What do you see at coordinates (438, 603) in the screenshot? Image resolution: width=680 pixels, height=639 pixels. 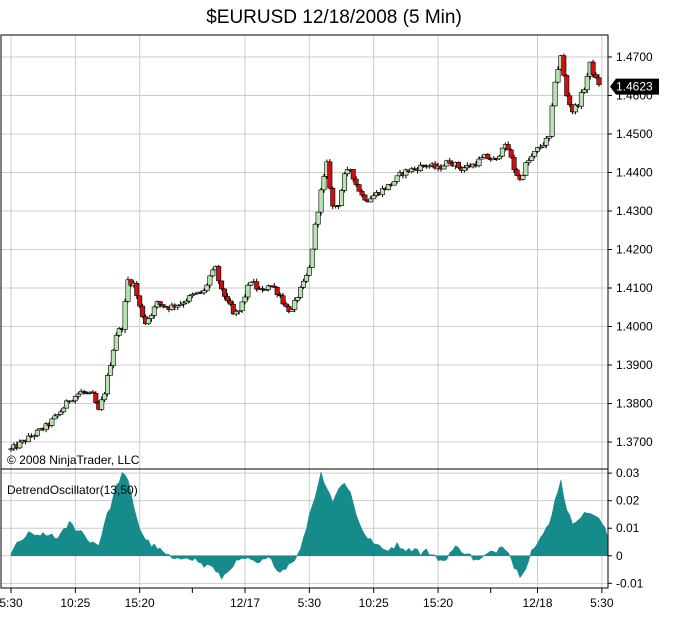 I see `x-tick-label: 15:20` at bounding box center [438, 603].